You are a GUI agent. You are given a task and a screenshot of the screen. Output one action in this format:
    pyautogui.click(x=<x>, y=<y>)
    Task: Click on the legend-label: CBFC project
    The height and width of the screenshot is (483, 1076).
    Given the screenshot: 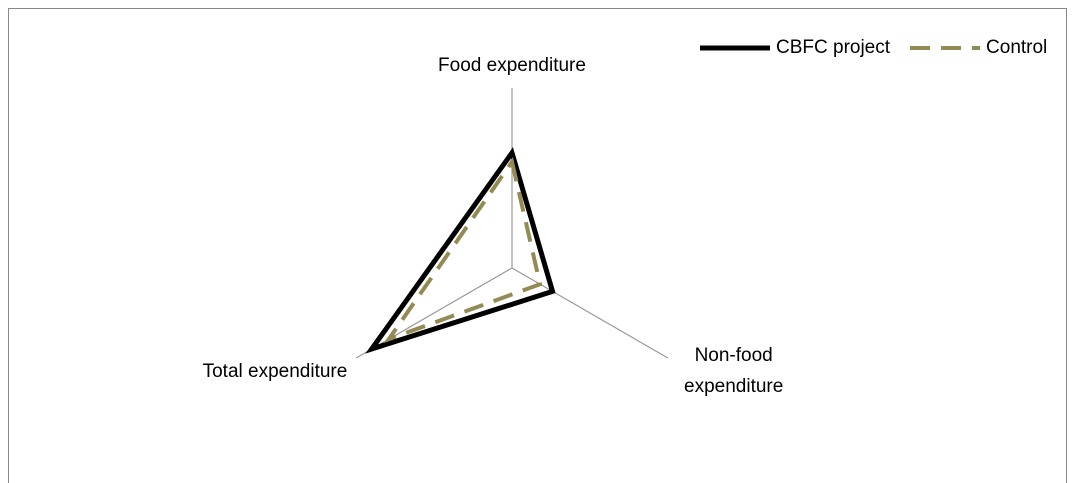 What is the action you would take?
    pyautogui.click(x=833, y=47)
    